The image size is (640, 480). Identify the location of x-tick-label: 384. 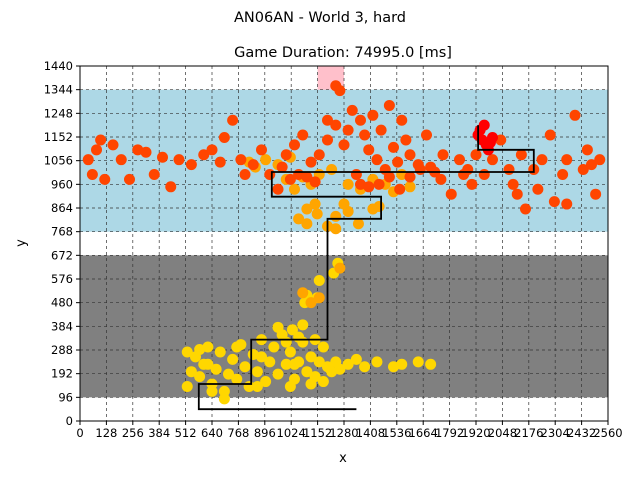
(159, 433).